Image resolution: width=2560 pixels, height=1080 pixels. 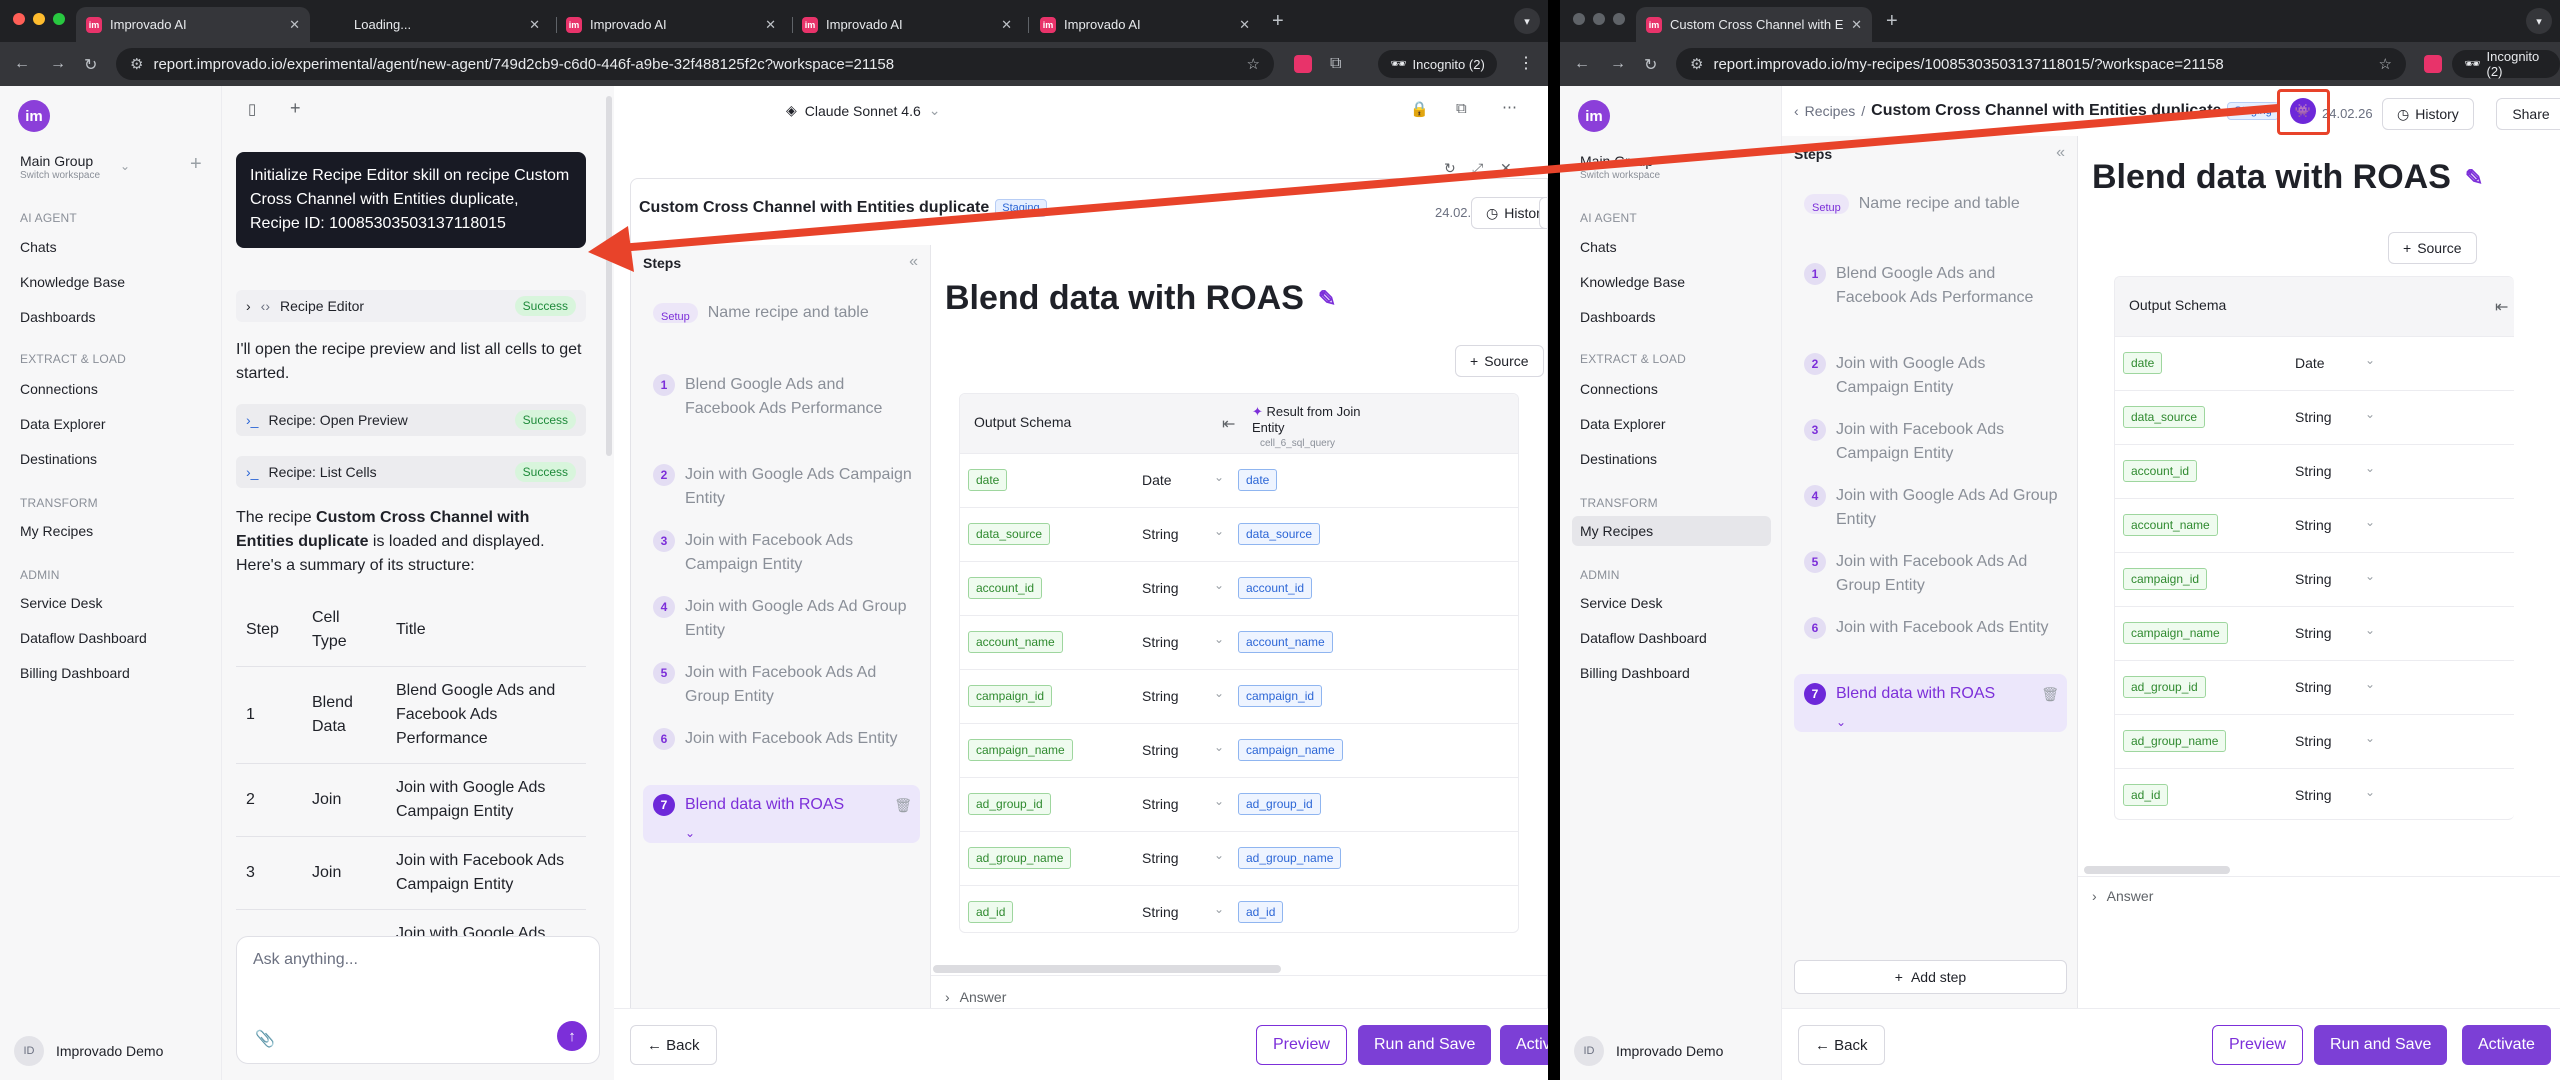 I want to click on forward-arrow-icon: →, so click(x=1618, y=63).